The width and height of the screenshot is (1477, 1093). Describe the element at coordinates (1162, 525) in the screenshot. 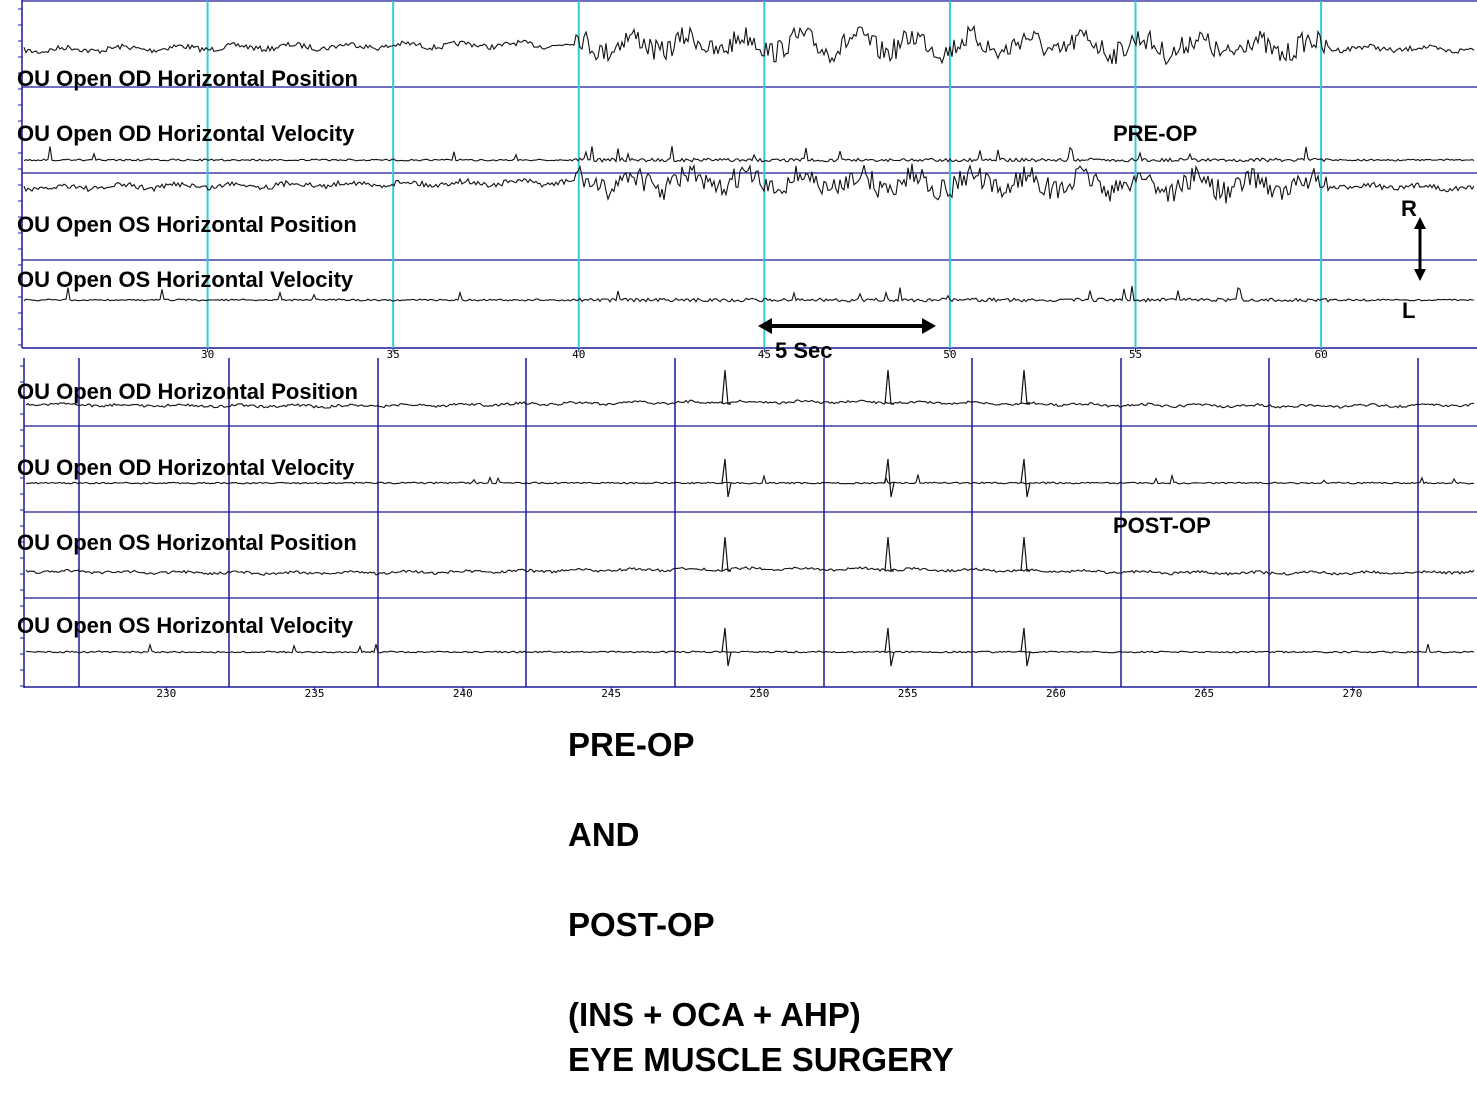

I see `phase-label: POST-OP` at that location.